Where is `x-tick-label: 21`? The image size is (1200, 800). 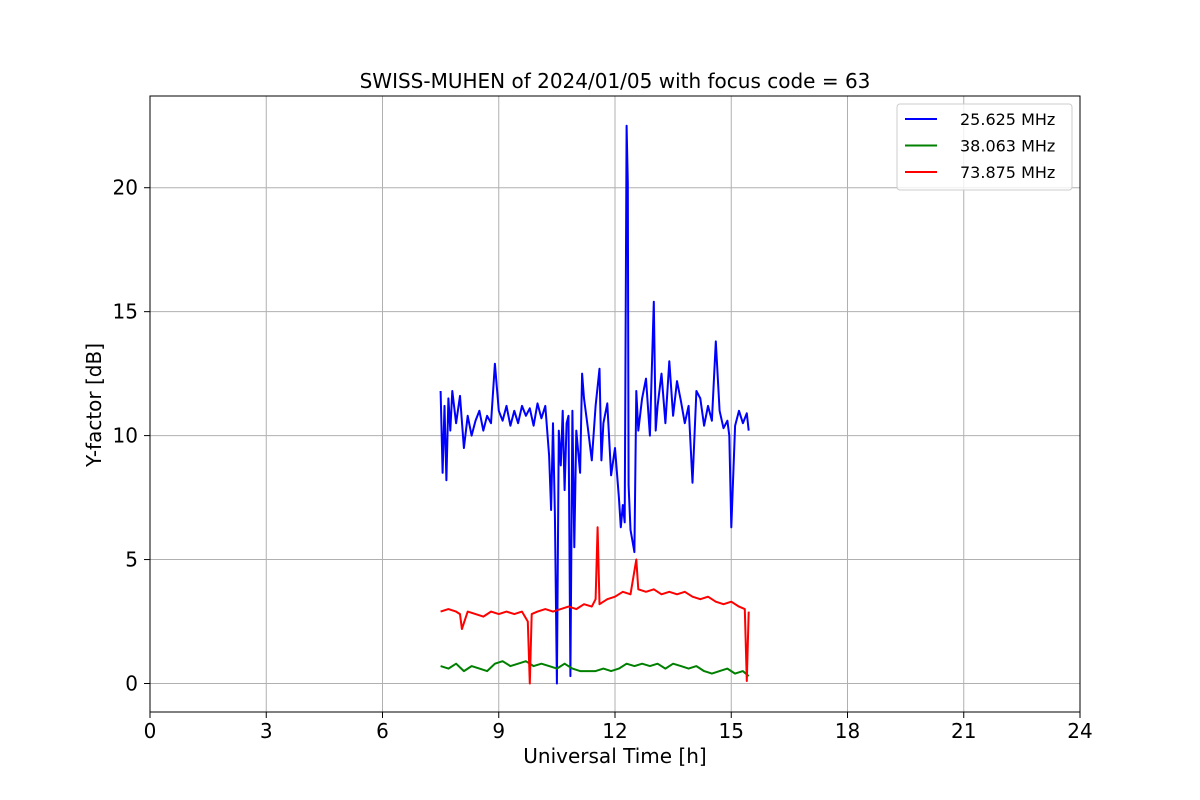
x-tick-label: 21 is located at coordinates (963, 731).